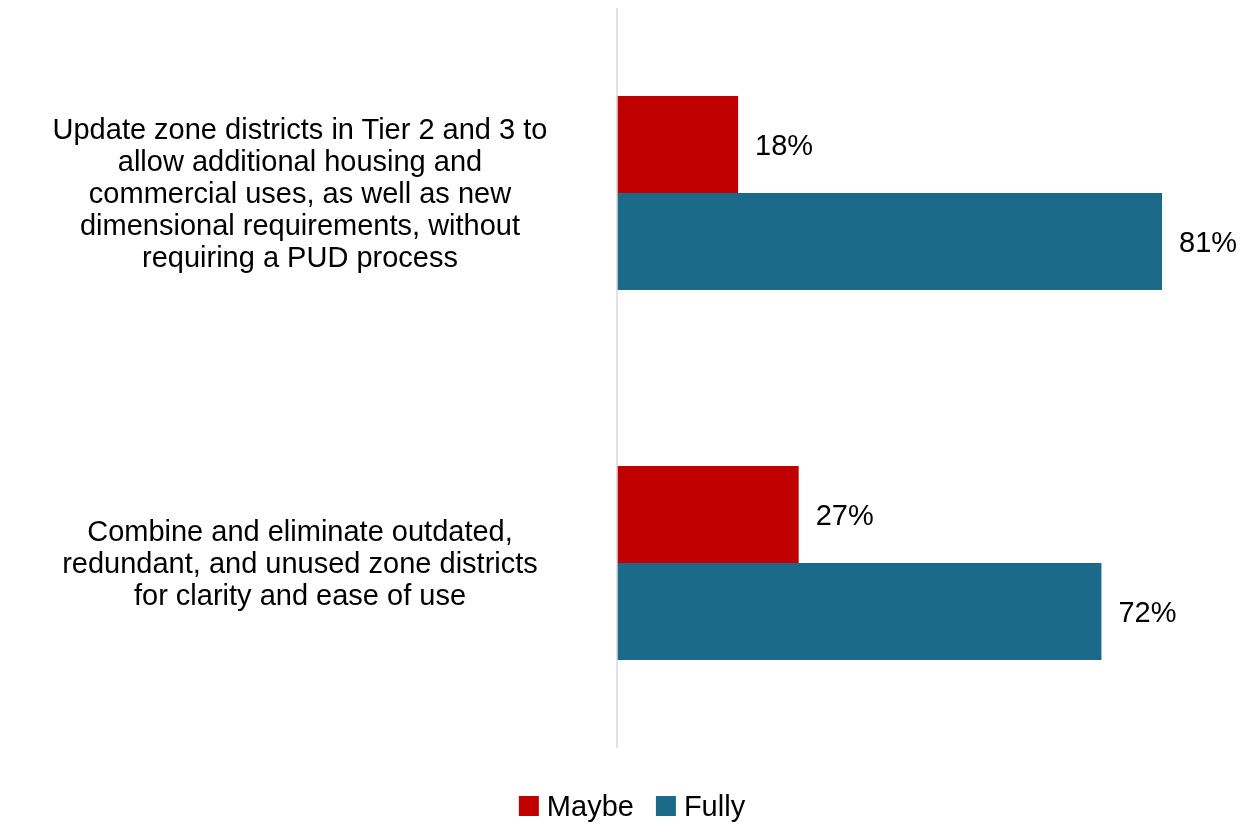 The height and width of the screenshot is (827, 1244). What do you see at coordinates (1147, 611) in the screenshot?
I see `data-label: 72%` at bounding box center [1147, 611].